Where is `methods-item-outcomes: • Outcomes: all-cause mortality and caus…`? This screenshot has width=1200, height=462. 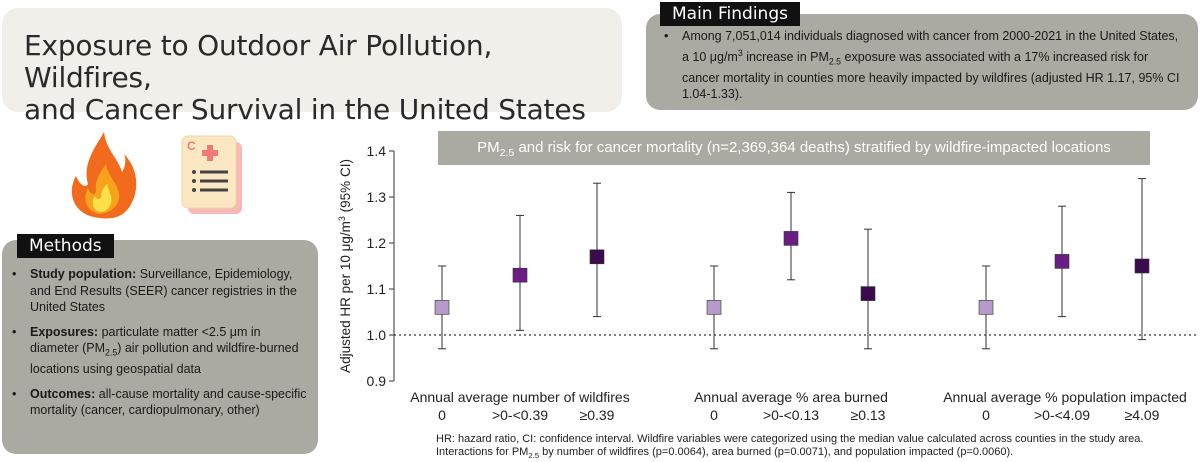
methods-item-outcomes: • Outcomes: all-cause mortality and caus… is located at coordinates (159, 402).